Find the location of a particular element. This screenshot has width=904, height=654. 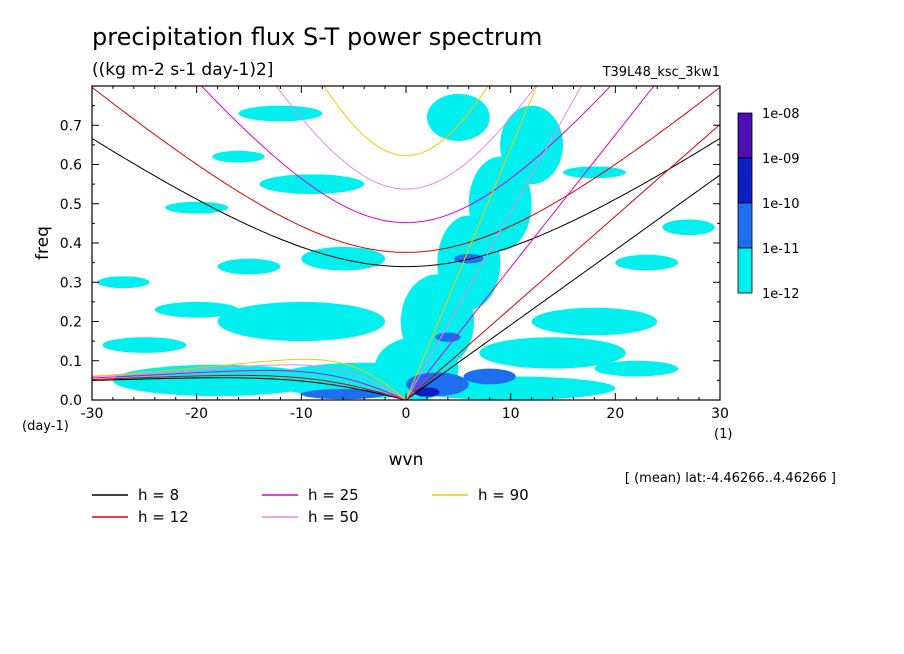

y-tick-label: 0.1 is located at coordinates (71, 362).